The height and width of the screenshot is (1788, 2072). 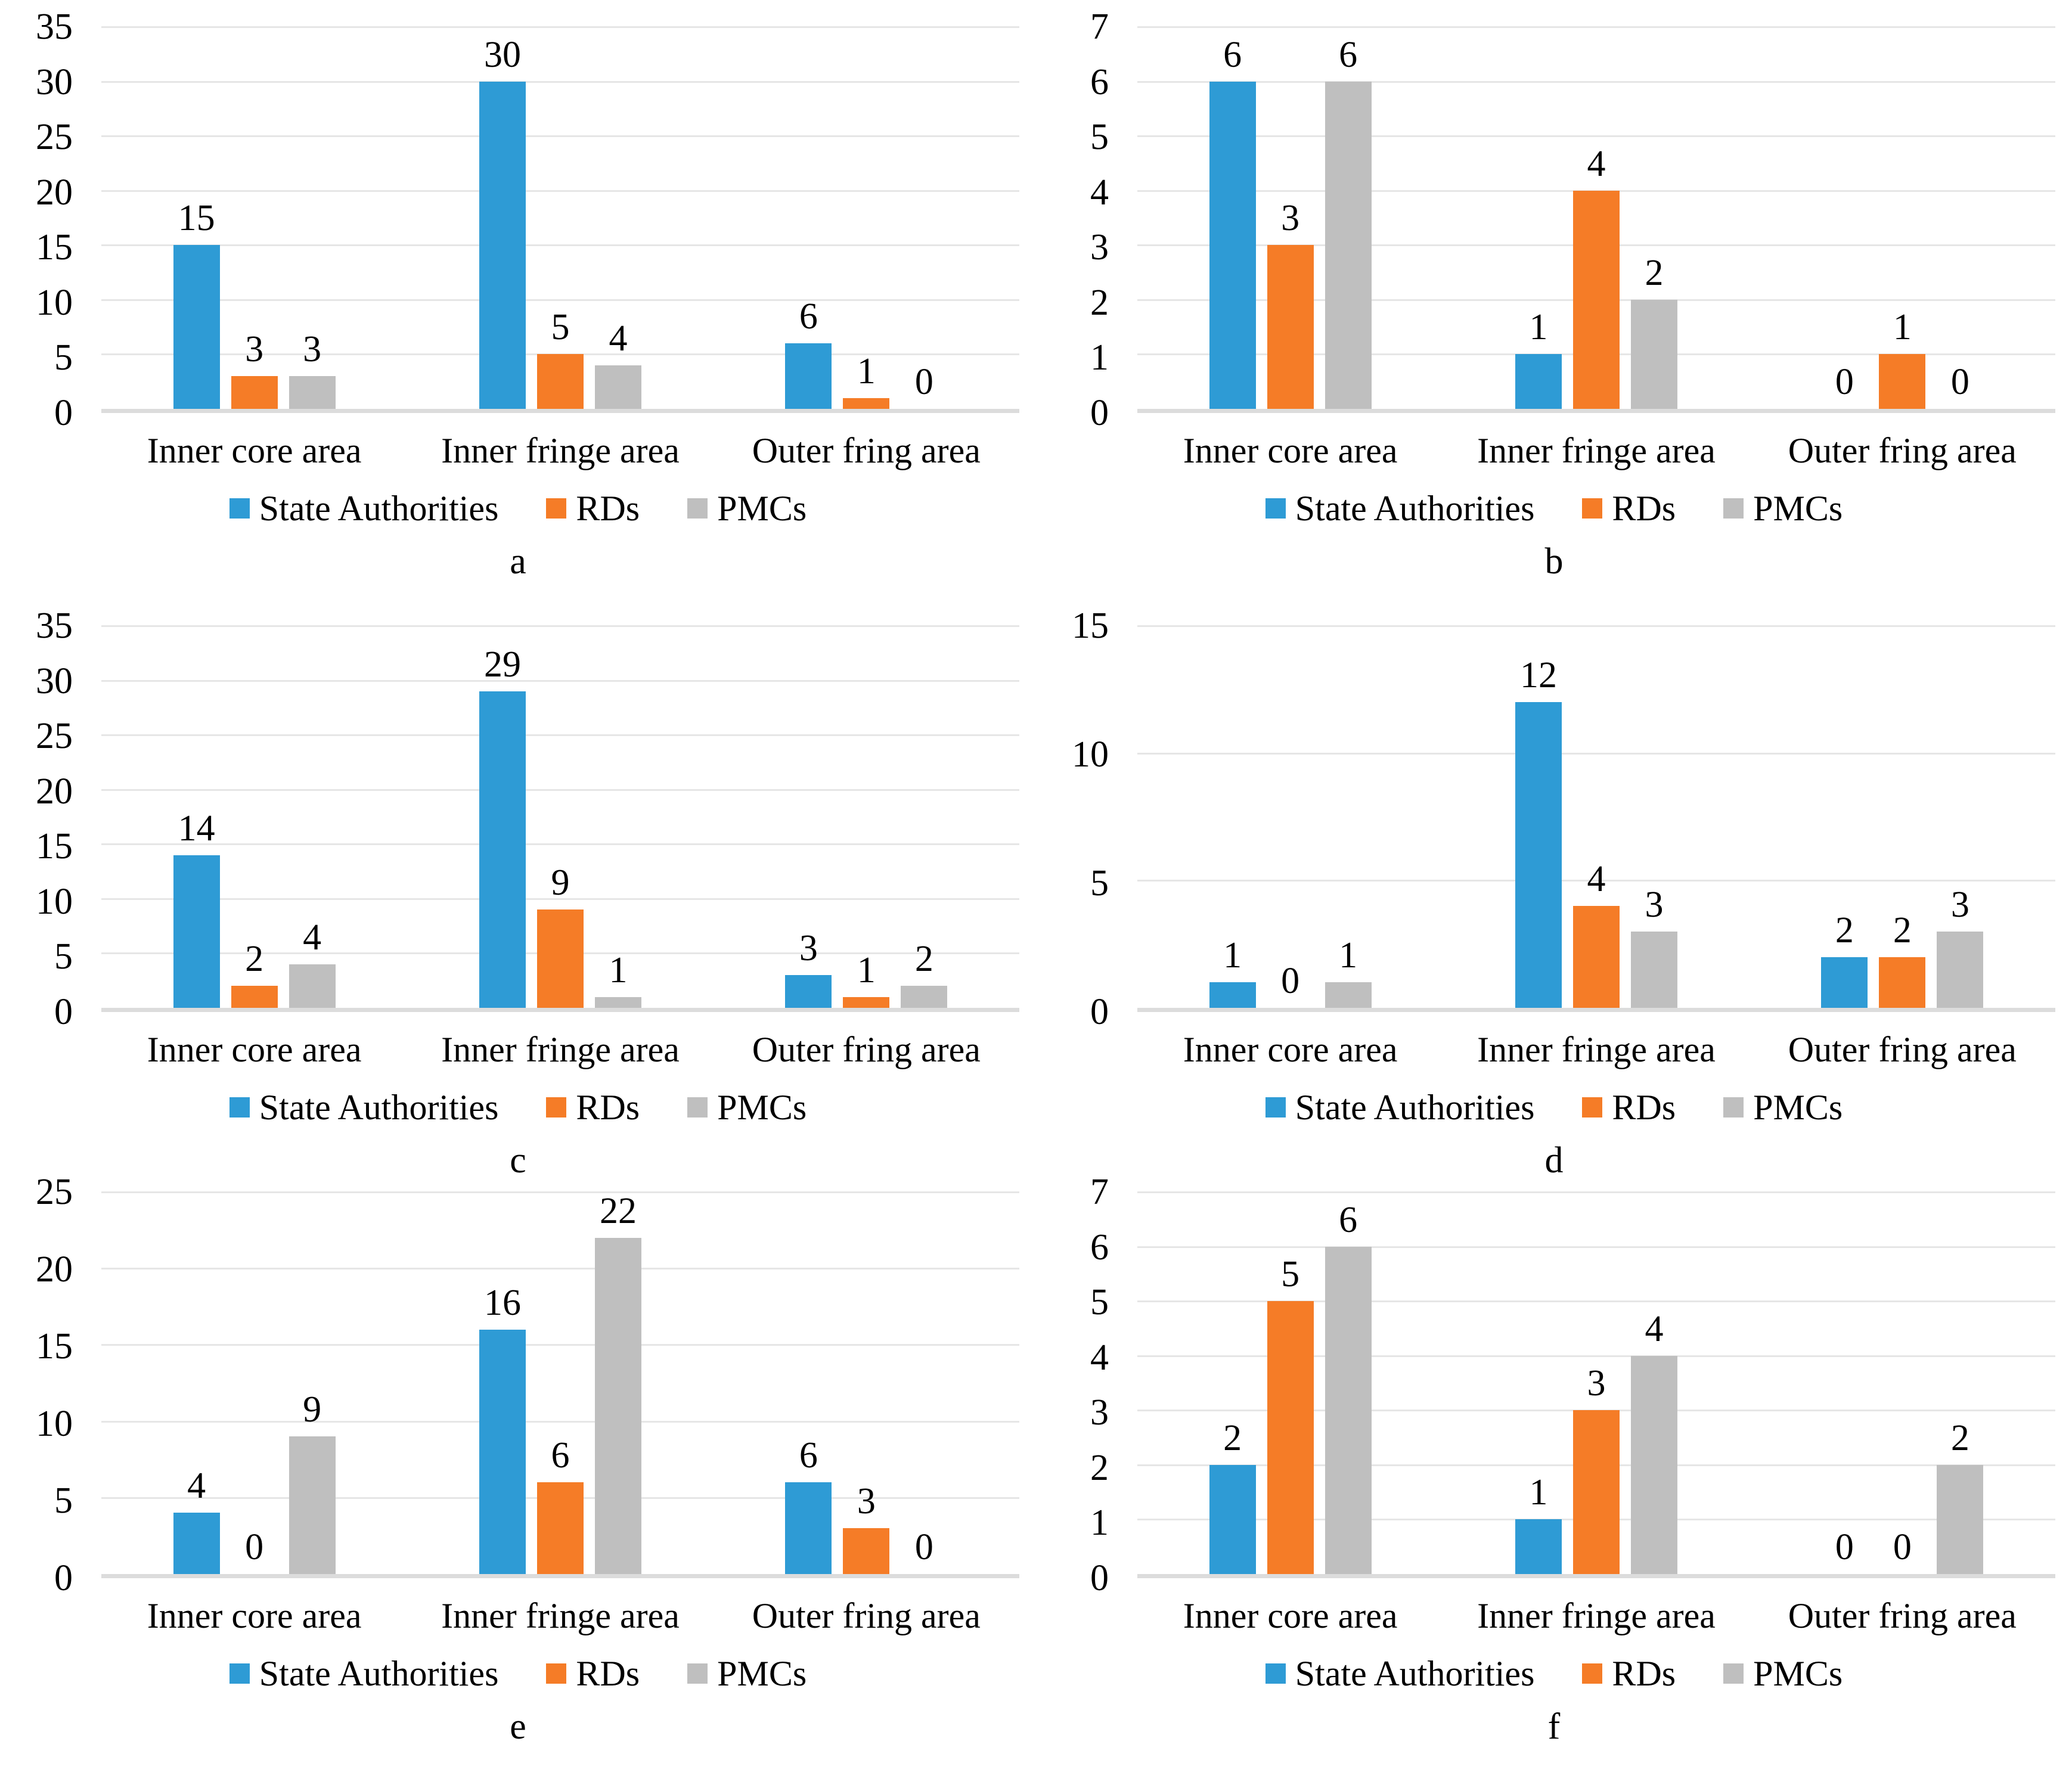 What do you see at coordinates (1291, 1274) in the screenshot?
I see `bar-value-label: 5` at bounding box center [1291, 1274].